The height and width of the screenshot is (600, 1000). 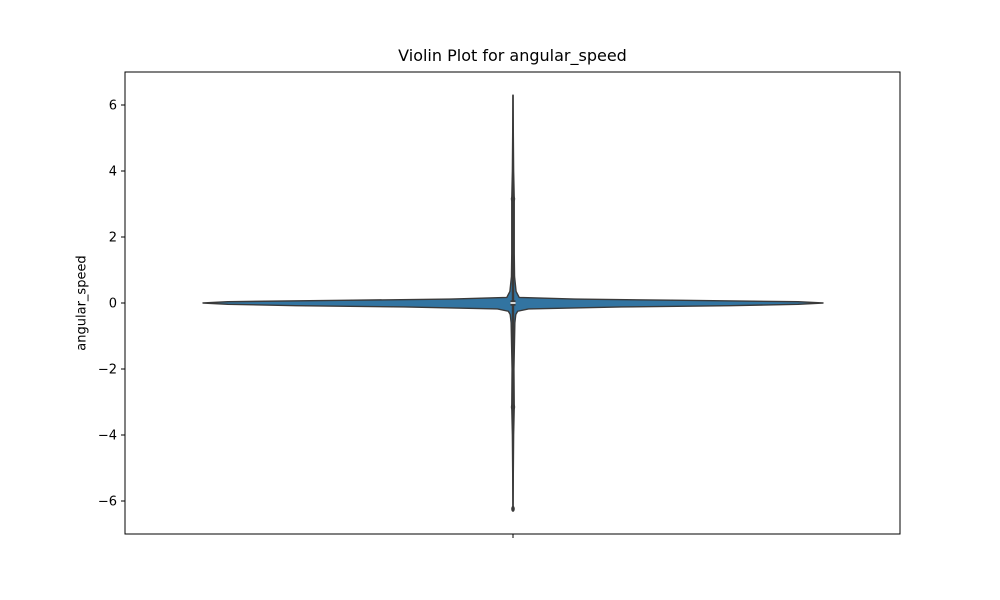 What do you see at coordinates (107, 502) in the screenshot?
I see `y-tick-label: −6` at bounding box center [107, 502].